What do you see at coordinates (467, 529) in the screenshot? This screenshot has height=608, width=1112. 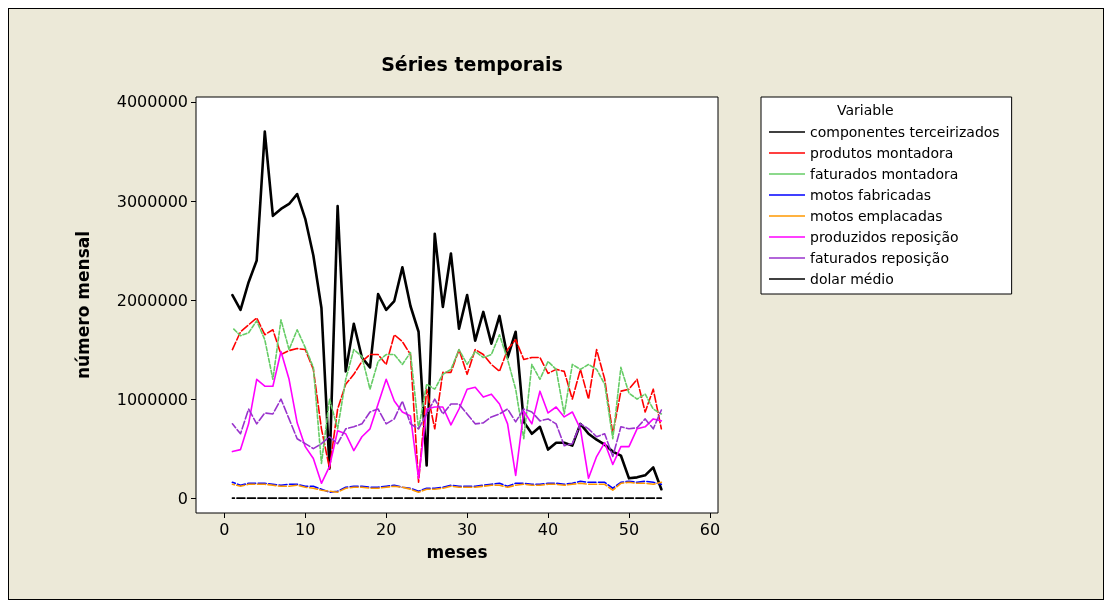 I see `x-tick-label: 30` at bounding box center [467, 529].